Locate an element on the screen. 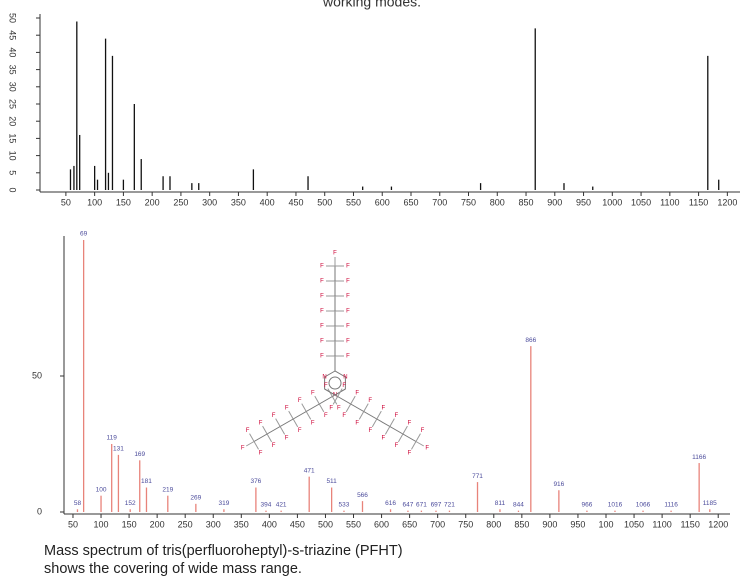  peak-label: 916 is located at coordinates (558, 484).